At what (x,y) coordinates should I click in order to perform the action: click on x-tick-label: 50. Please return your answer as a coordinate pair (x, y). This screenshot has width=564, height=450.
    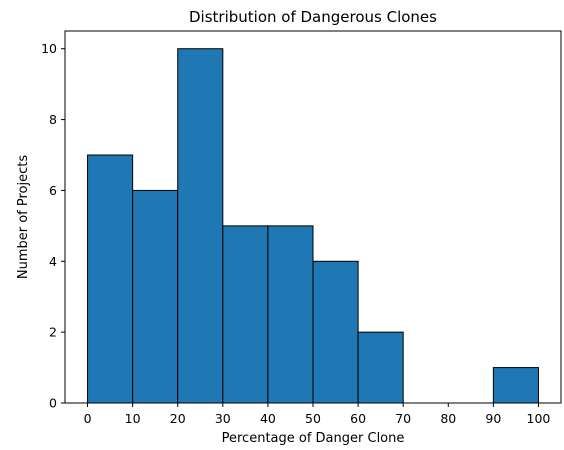
    Looking at the image, I should click on (313, 418).